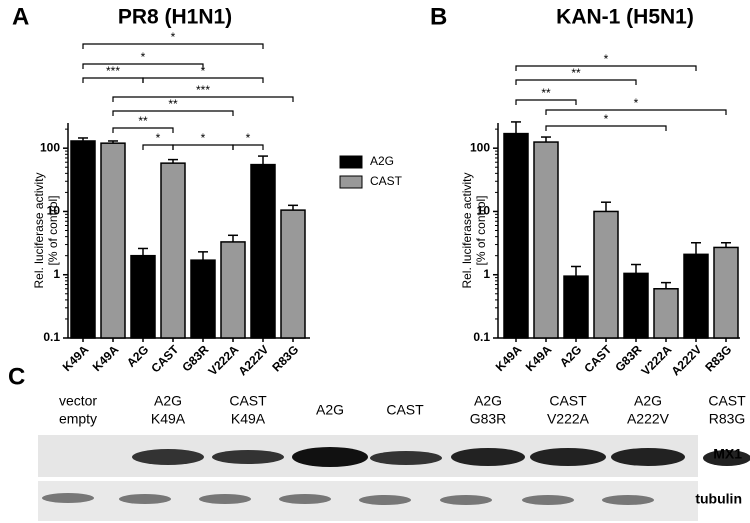 This screenshot has height=523, width=750. What do you see at coordinates (438, 16) in the screenshot?
I see `panel-label: B` at bounding box center [438, 16].